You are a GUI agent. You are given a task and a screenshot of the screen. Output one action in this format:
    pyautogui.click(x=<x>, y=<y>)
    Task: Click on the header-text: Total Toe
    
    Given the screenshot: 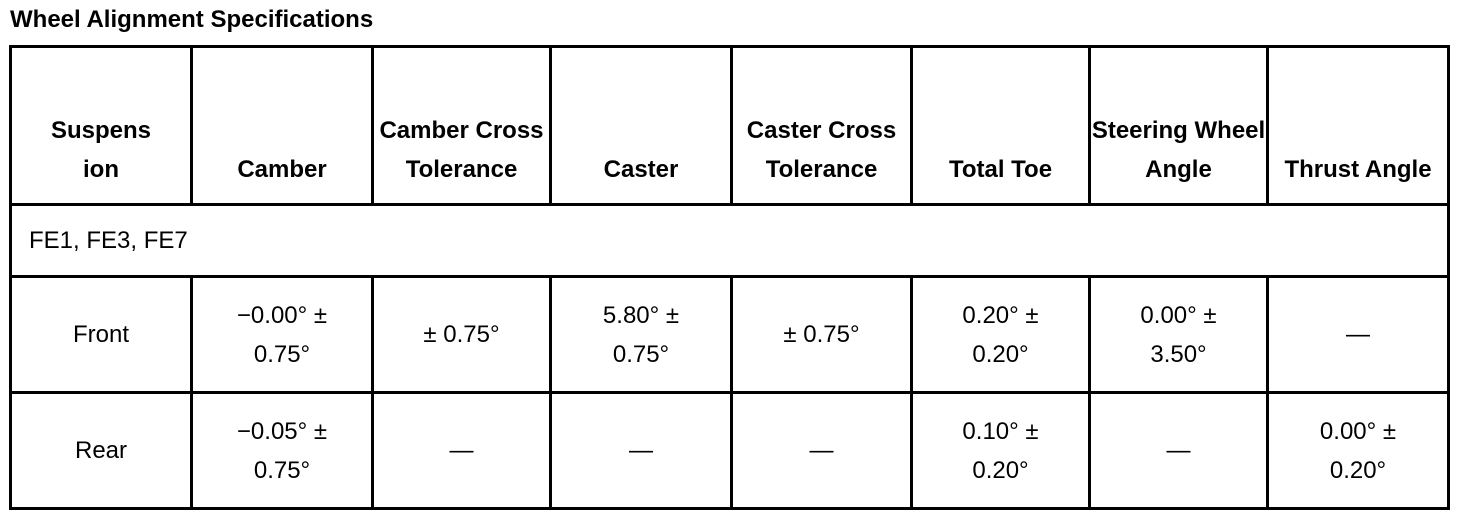 What is the action you would take?
    pyautogui.click(x=1000, y=169)
    